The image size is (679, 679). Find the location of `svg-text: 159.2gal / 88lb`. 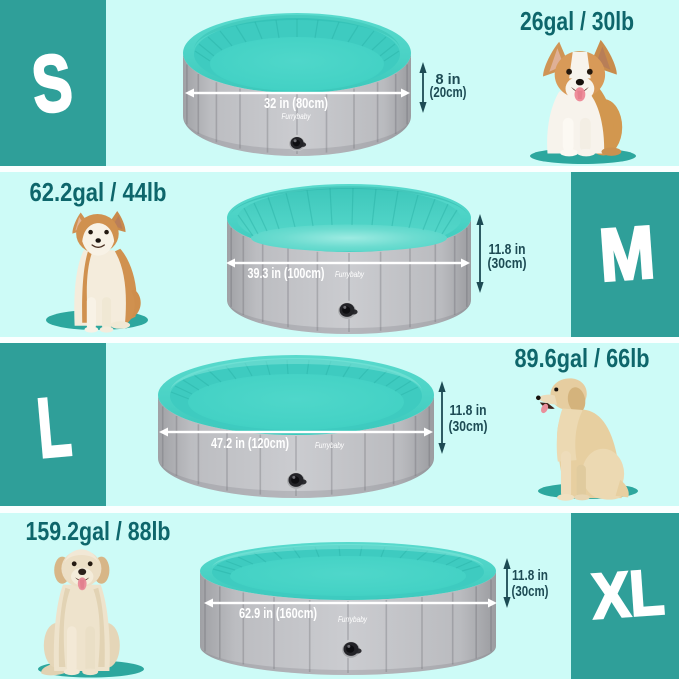

svg-text: 159.2gal / 88lb is located at coordinates (98, 531).